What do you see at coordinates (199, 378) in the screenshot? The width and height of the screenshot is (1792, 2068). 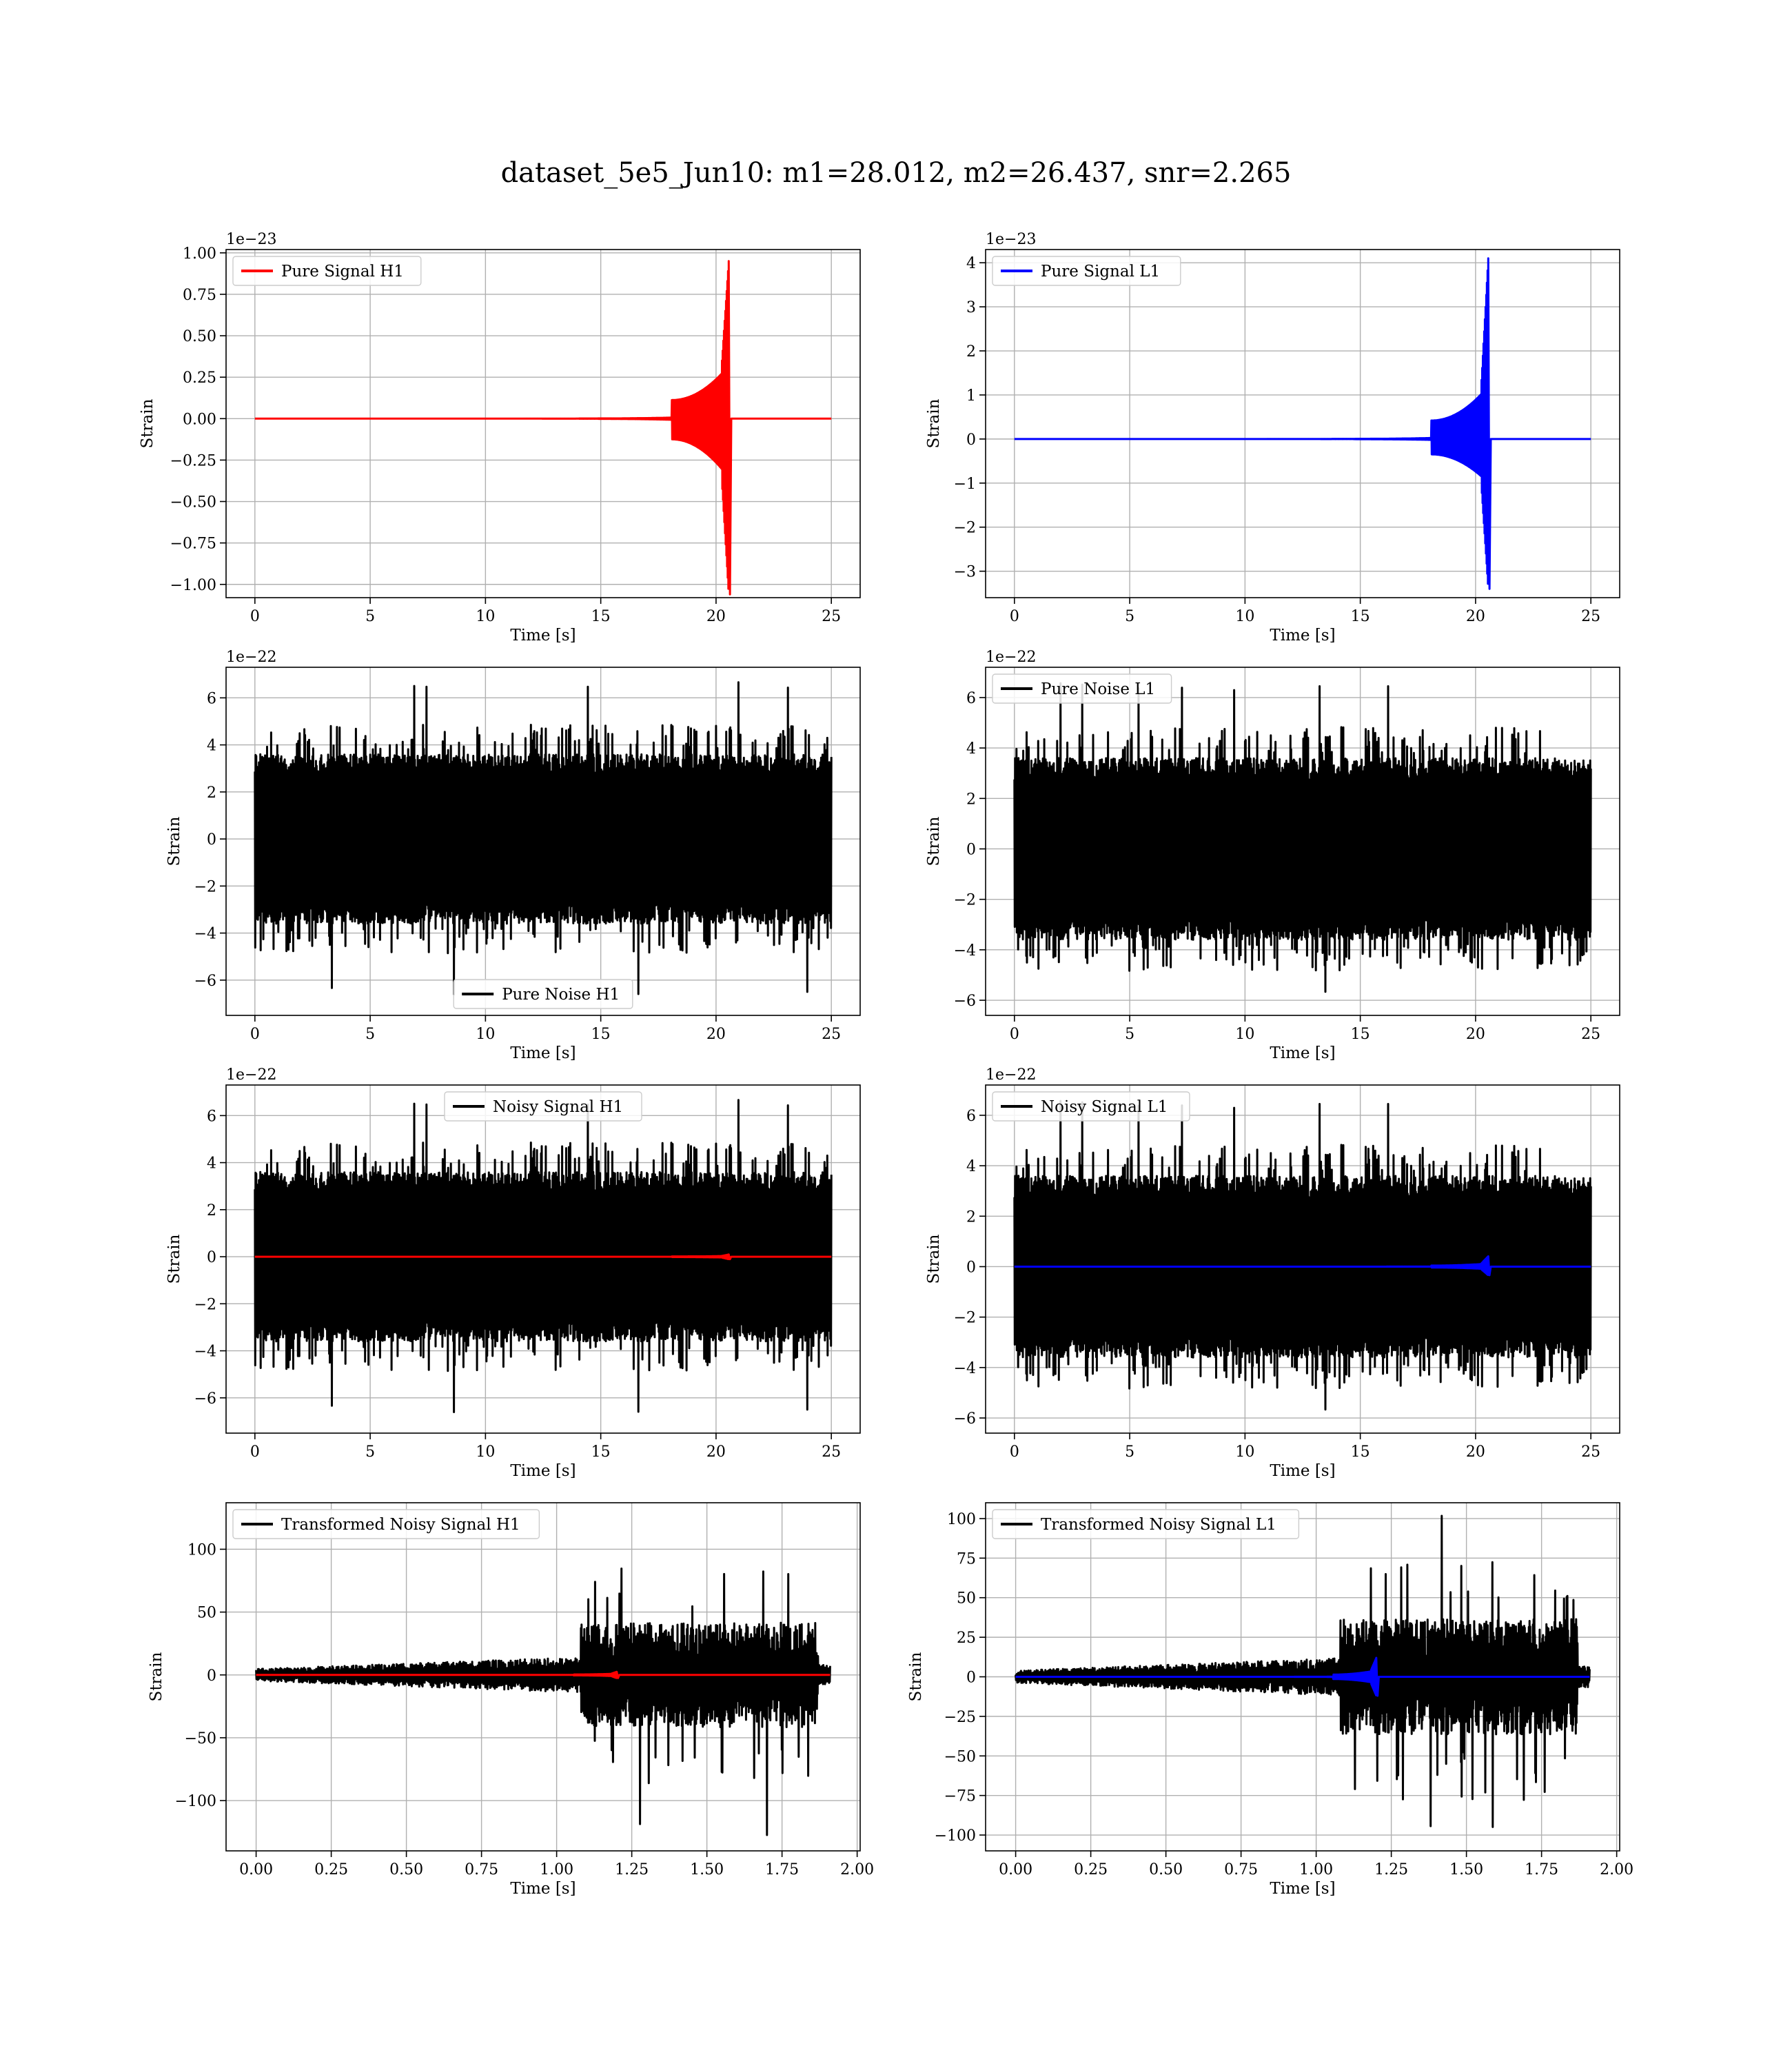 I see `y-tick-label: 0.25` at bounding box center [199, 378].